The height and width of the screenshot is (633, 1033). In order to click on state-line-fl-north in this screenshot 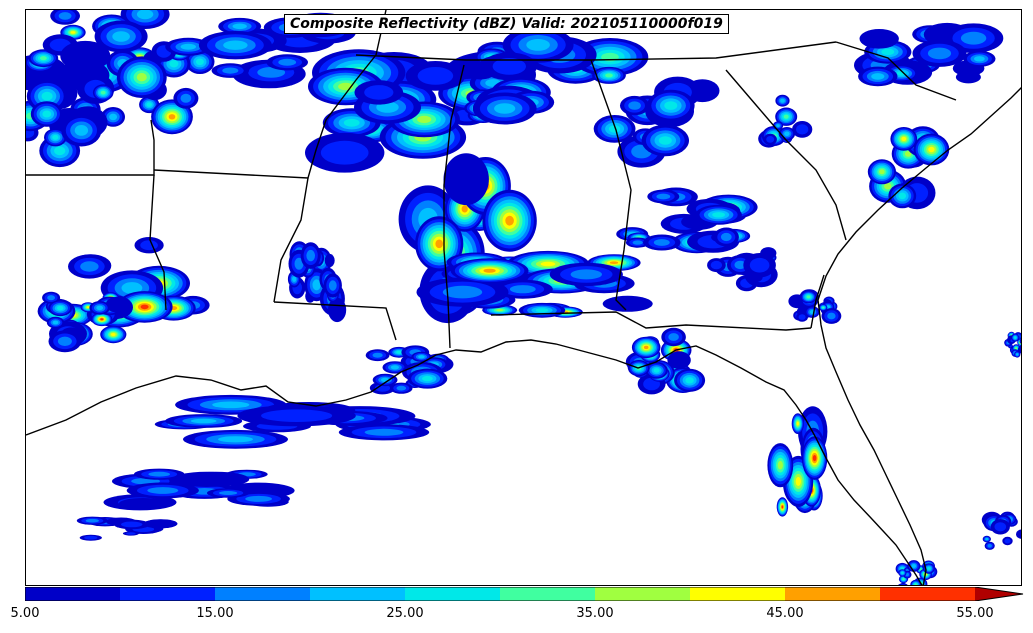, I will do `click(651, 321)`.